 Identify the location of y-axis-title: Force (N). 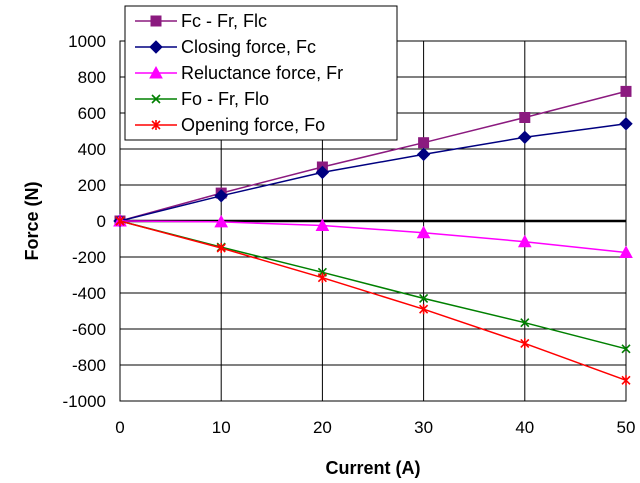
(32, 220).